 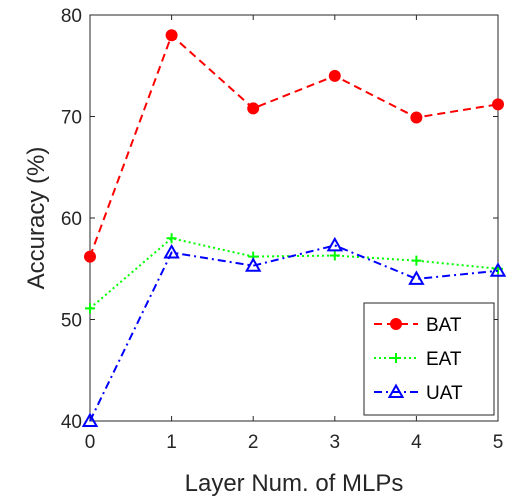 What do you see at coordinates (416, 442) in the screenshot?
I see `x-tick-label: 4` at bounding box center [416, 442].